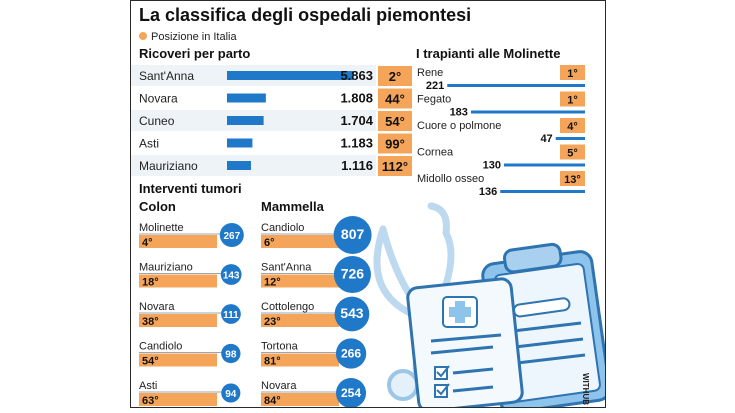 The width and height of the screenshot is (735, 413). I want to click on breast-category-label: Tortona, so click(280, 347).